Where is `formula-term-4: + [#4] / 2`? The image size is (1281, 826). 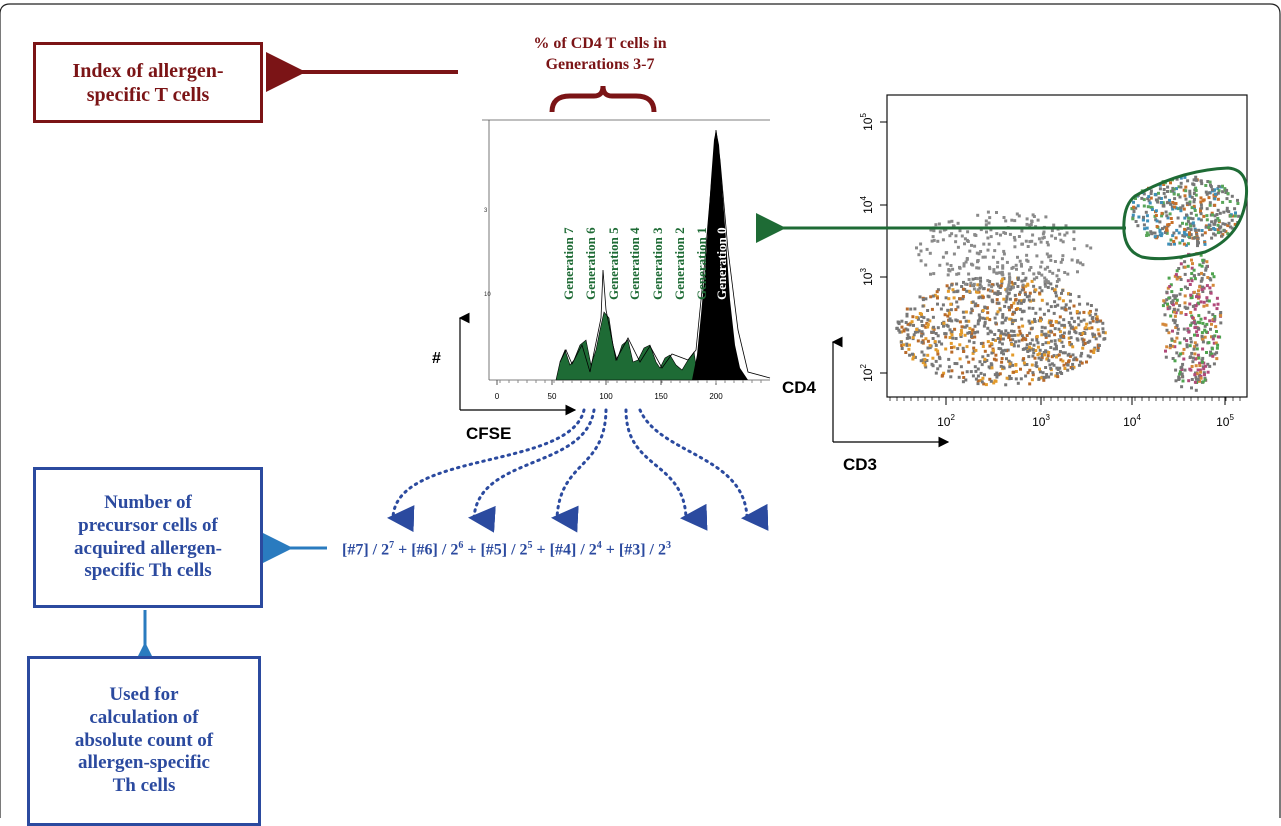 formula-term-4: + [#4] / 2 is located at coordinates (564, 550).